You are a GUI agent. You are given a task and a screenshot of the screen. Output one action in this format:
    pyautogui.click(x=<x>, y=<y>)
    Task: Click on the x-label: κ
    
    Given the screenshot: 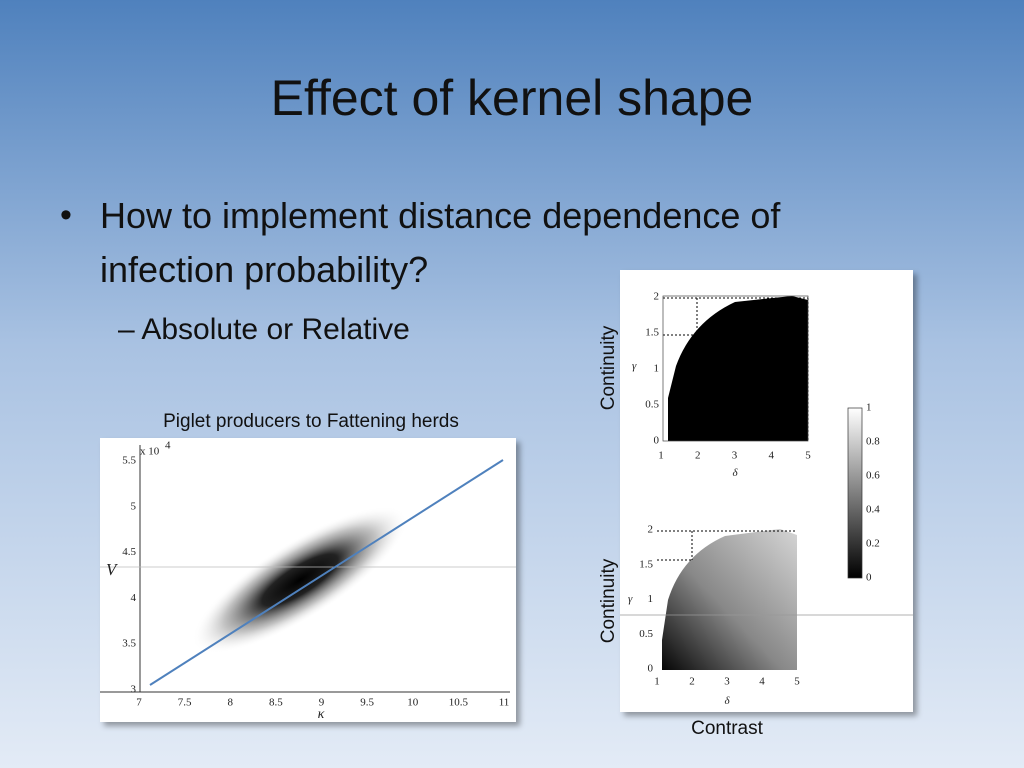 What is the action you would take?
    pyautogui.click(x=321, y=714)
    